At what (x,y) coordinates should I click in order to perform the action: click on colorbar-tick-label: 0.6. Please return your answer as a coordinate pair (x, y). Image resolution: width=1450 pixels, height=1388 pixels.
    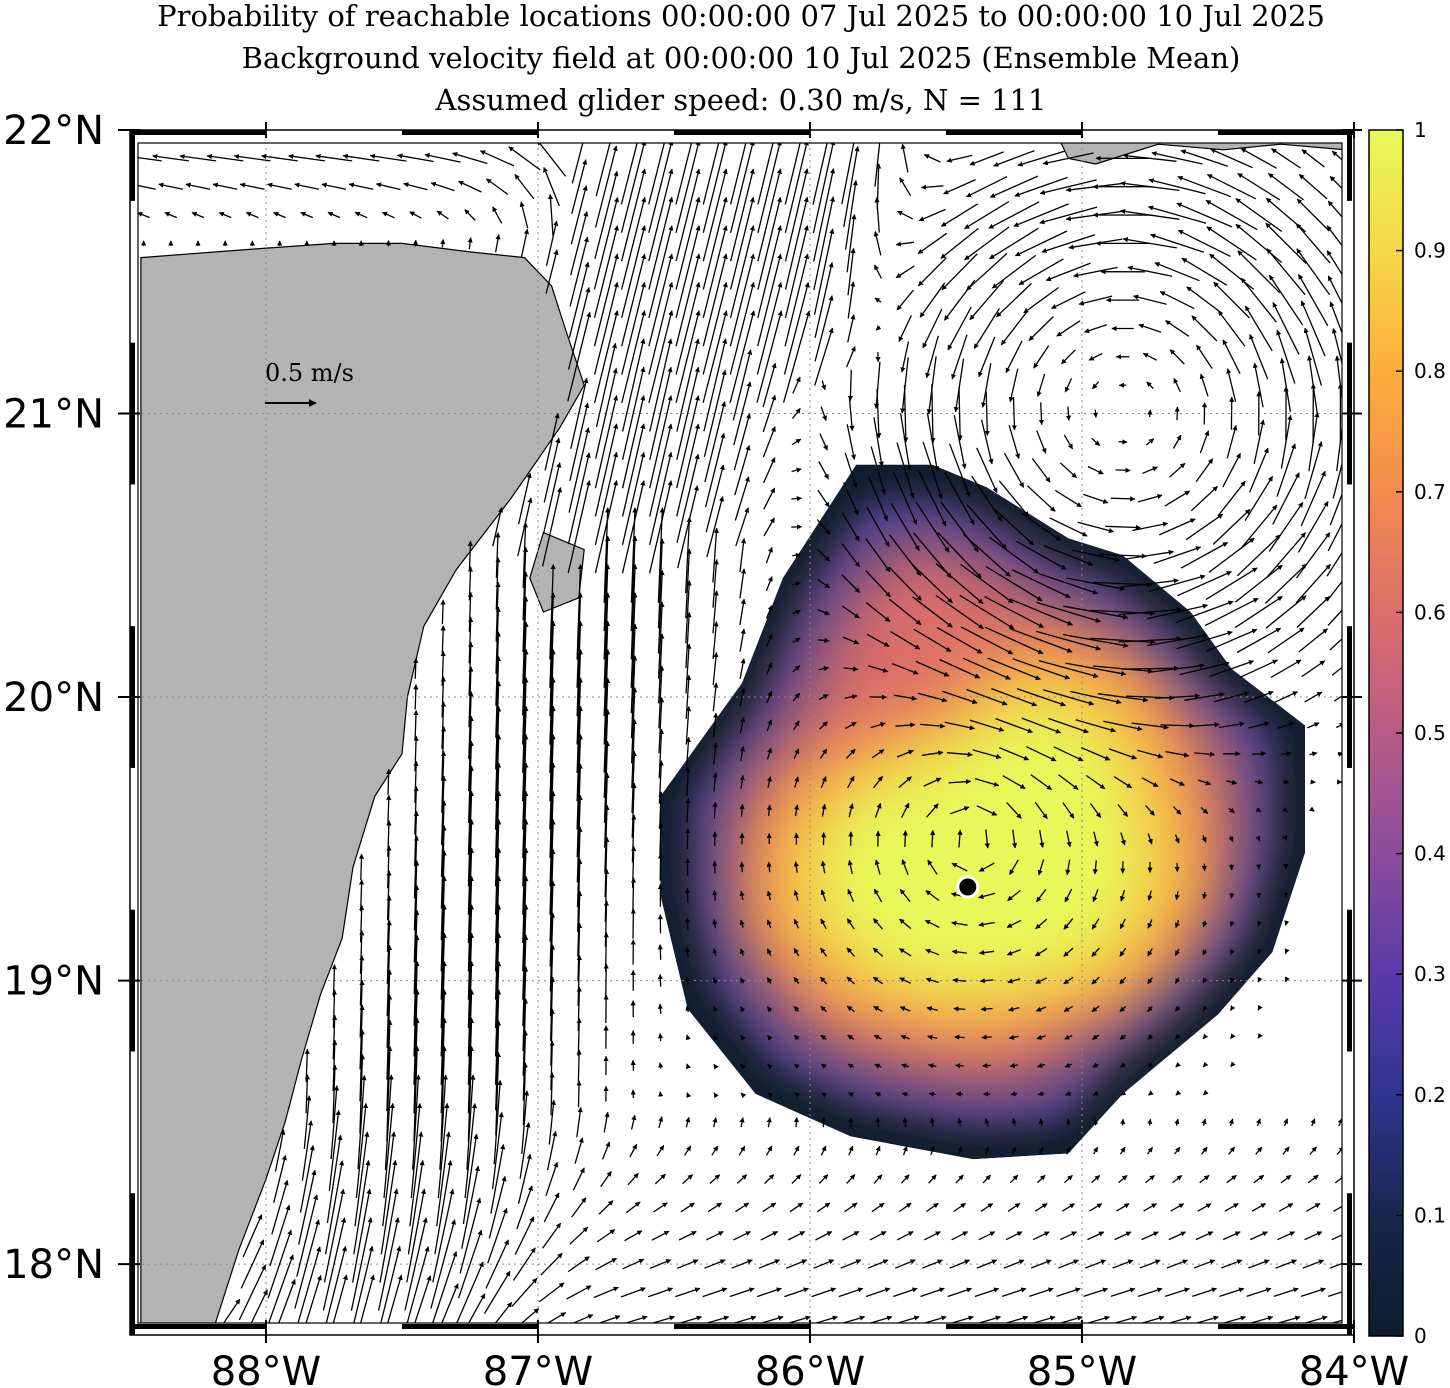
    Looking at the image, I should click on (1430, 612).